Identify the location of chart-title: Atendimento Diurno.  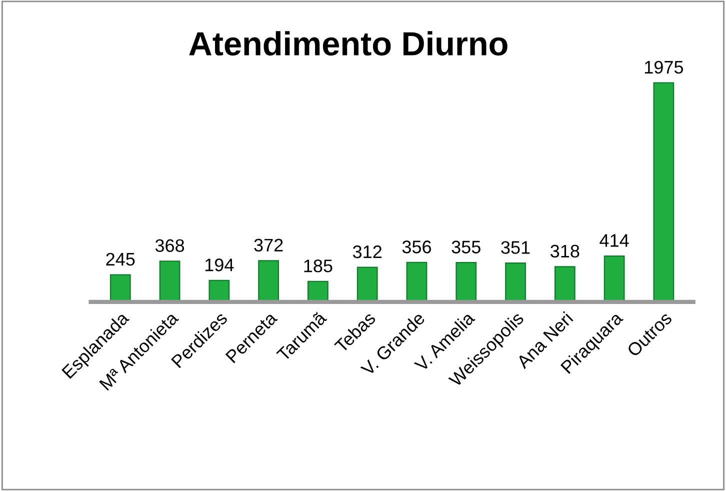
(348, 43).